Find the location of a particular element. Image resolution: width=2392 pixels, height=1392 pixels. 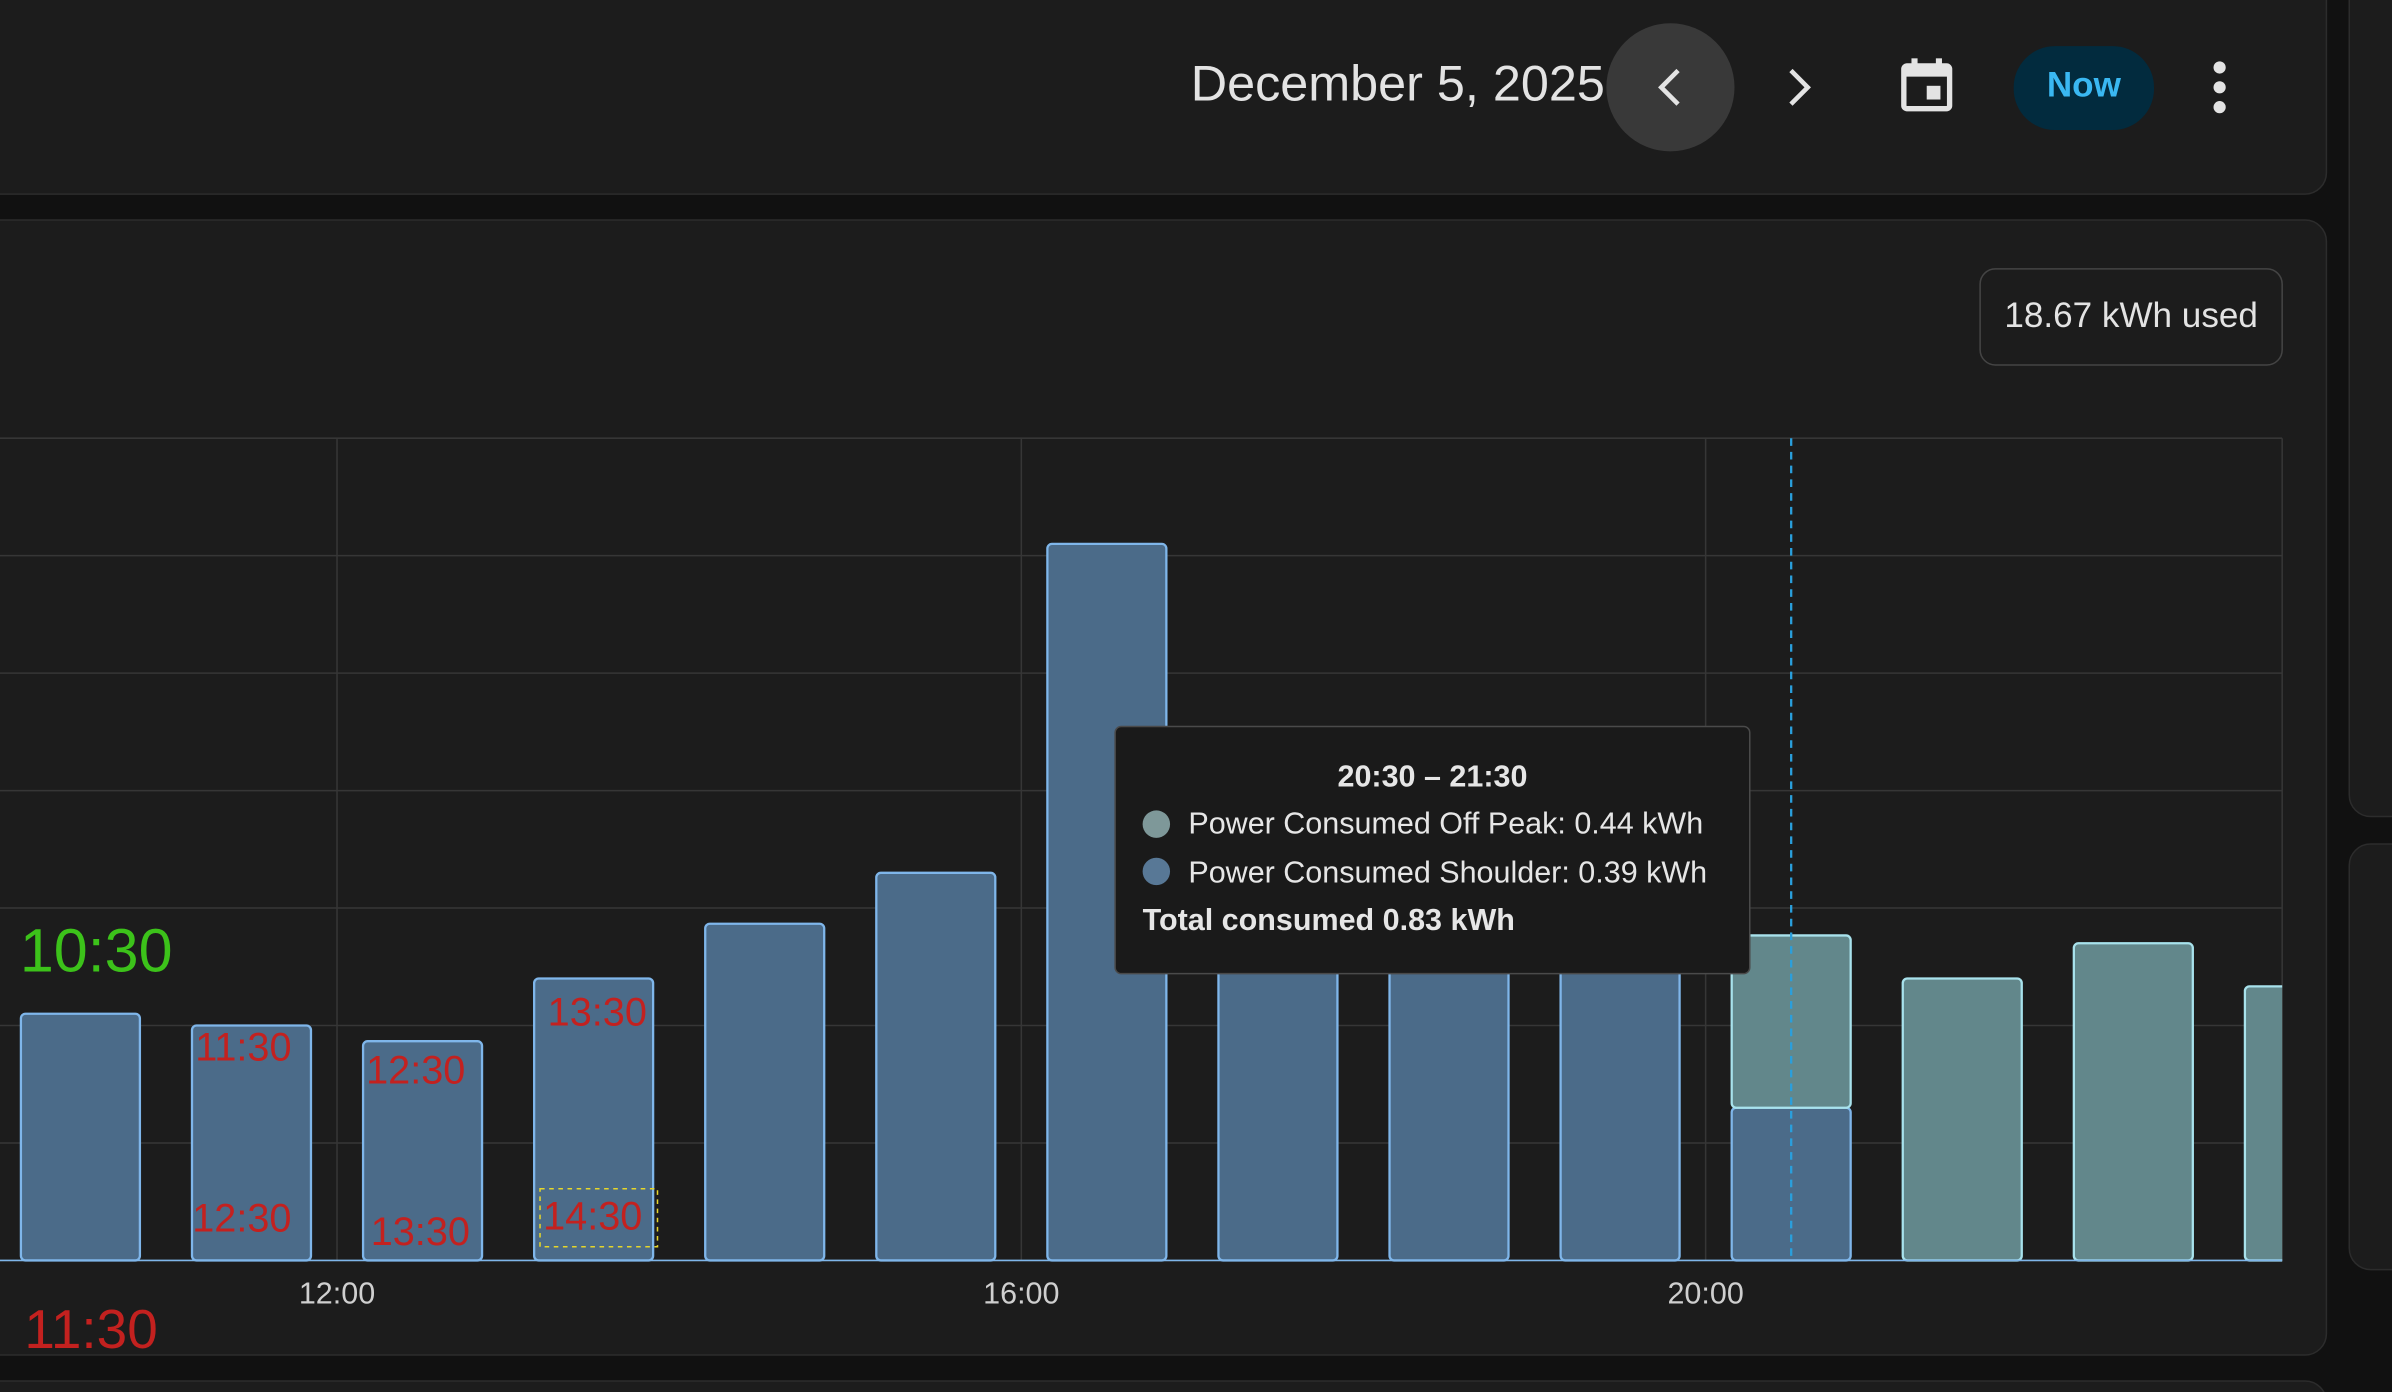

menu-button is located at coordinates (2219, 87).